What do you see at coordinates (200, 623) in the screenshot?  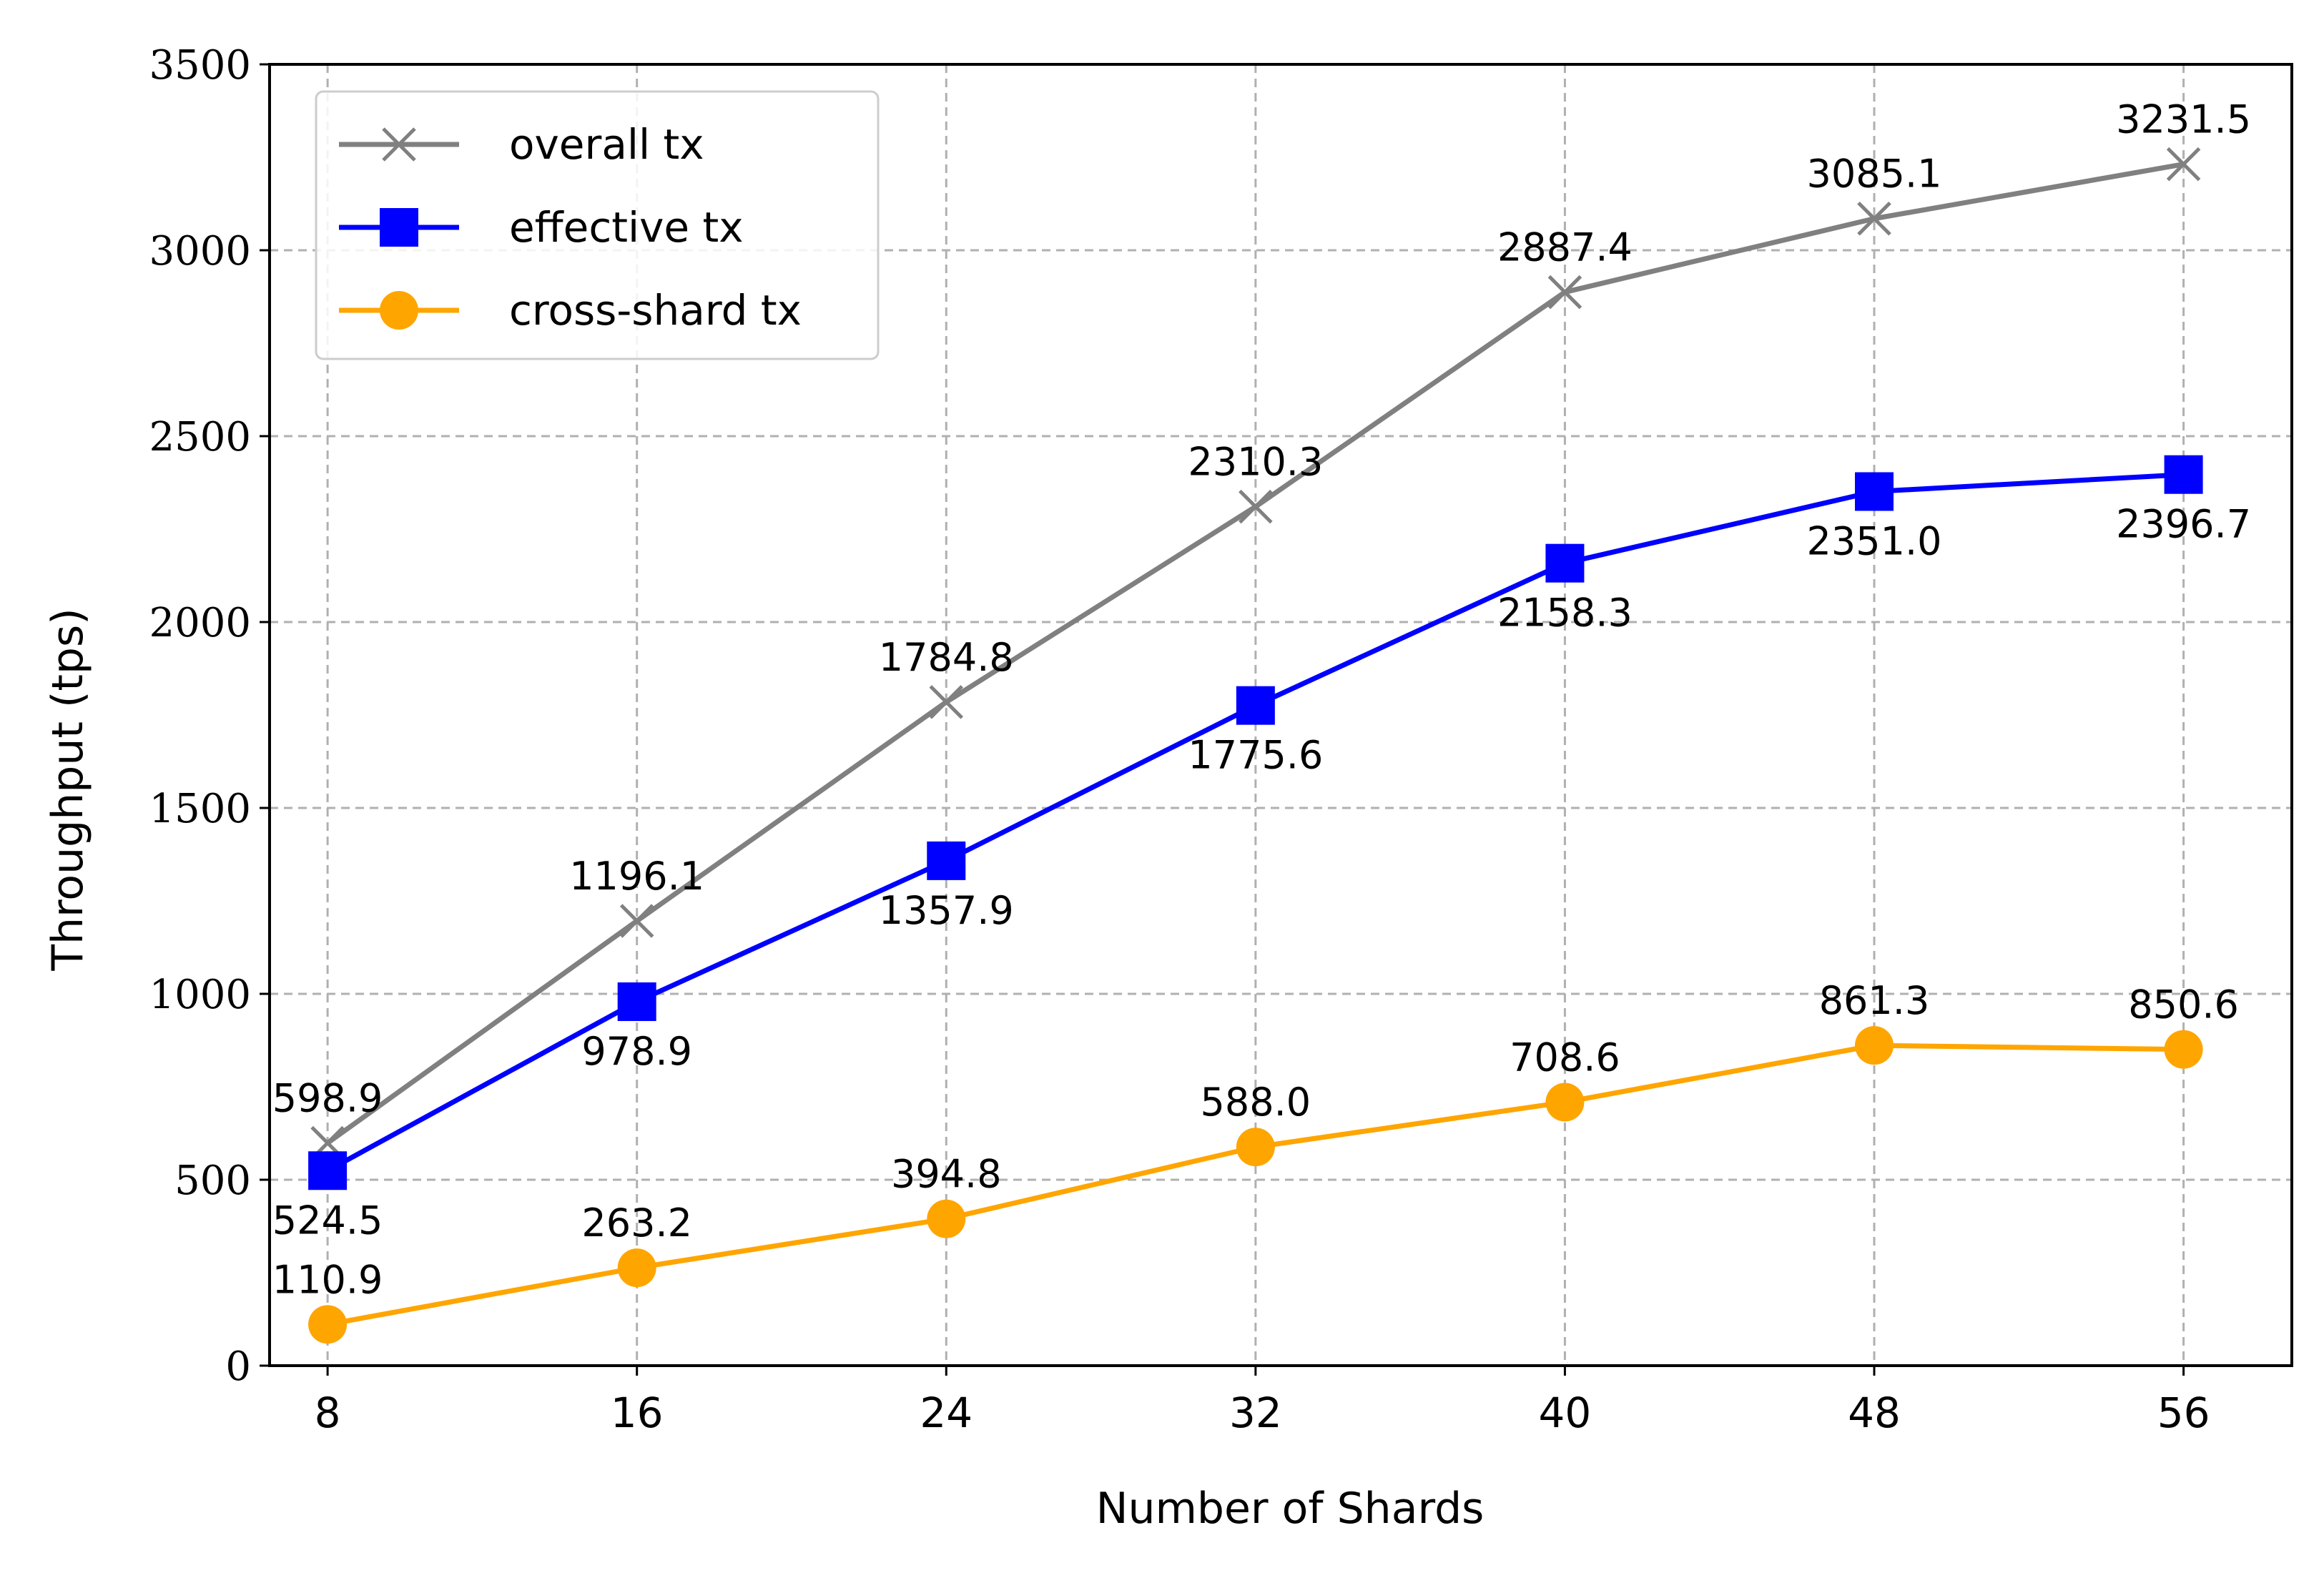 I see `y-tick-label: 2000` at bounding box center [200, 623].